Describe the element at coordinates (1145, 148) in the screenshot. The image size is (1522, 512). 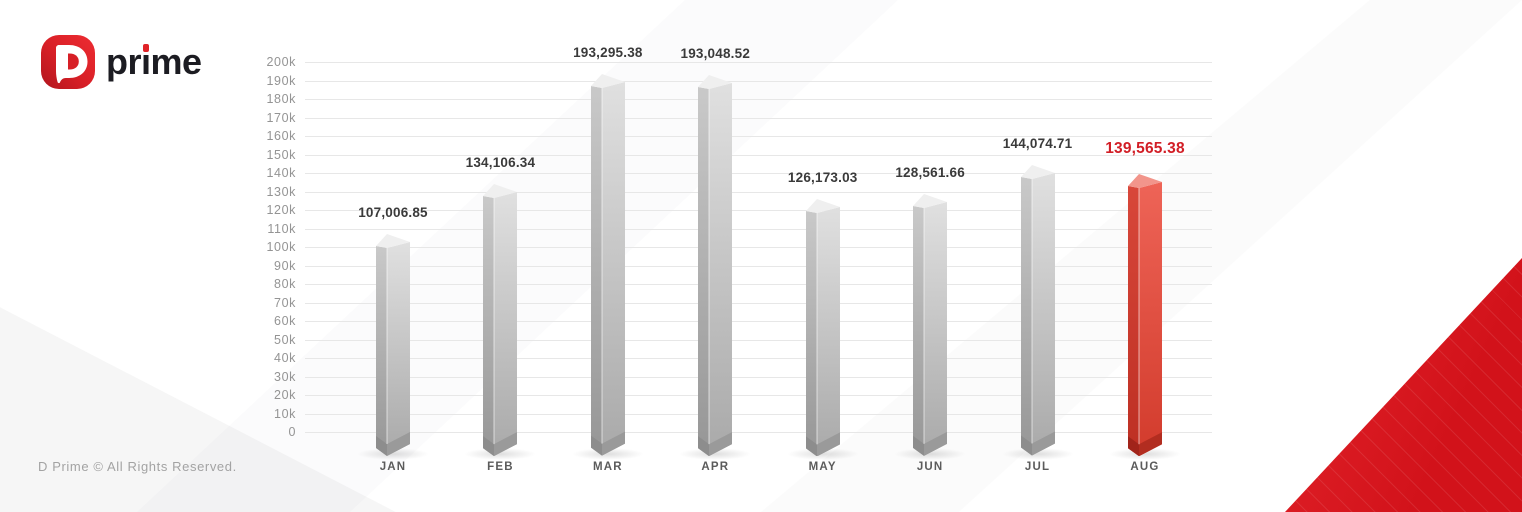
I see `value-label-aug: 139,565.38` at that location.